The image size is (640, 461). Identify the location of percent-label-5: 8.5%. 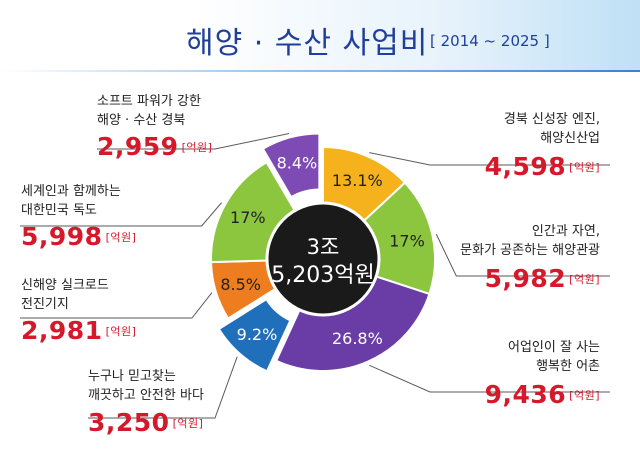
(240, 284).